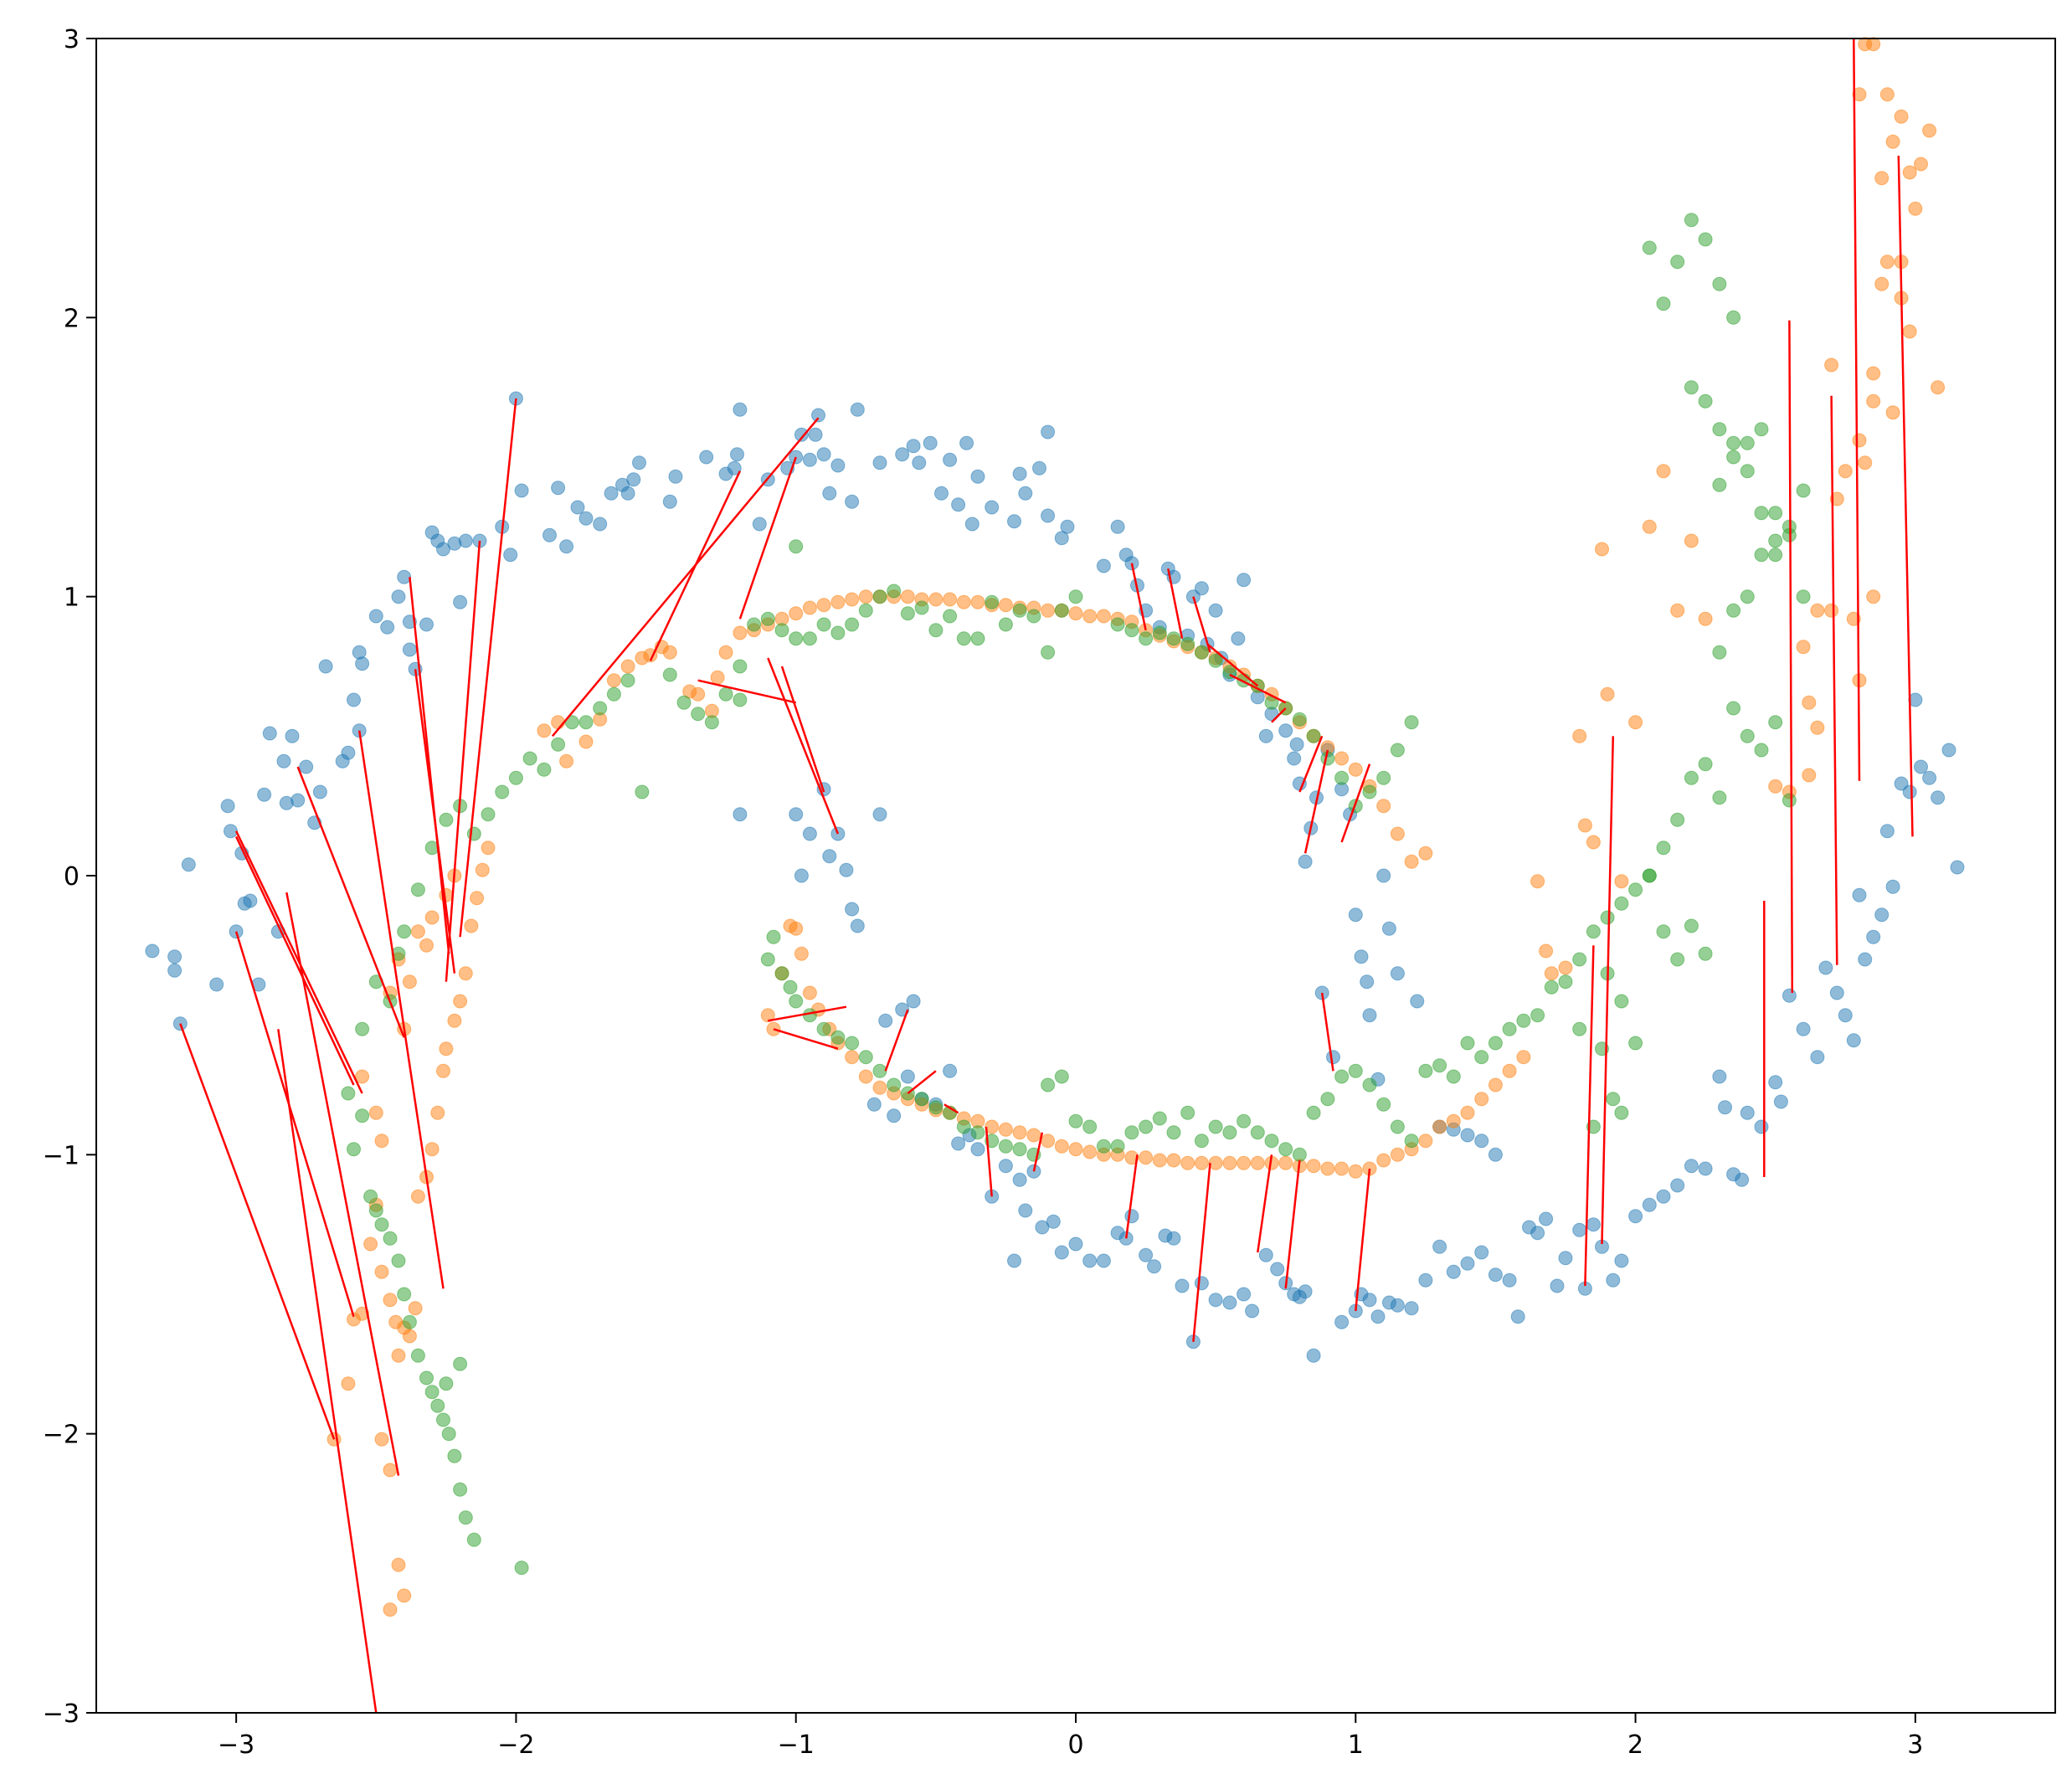 This screenshot has width=2072, height=1789. I want to click on x-tick-label: −1, so click(796, 1745).